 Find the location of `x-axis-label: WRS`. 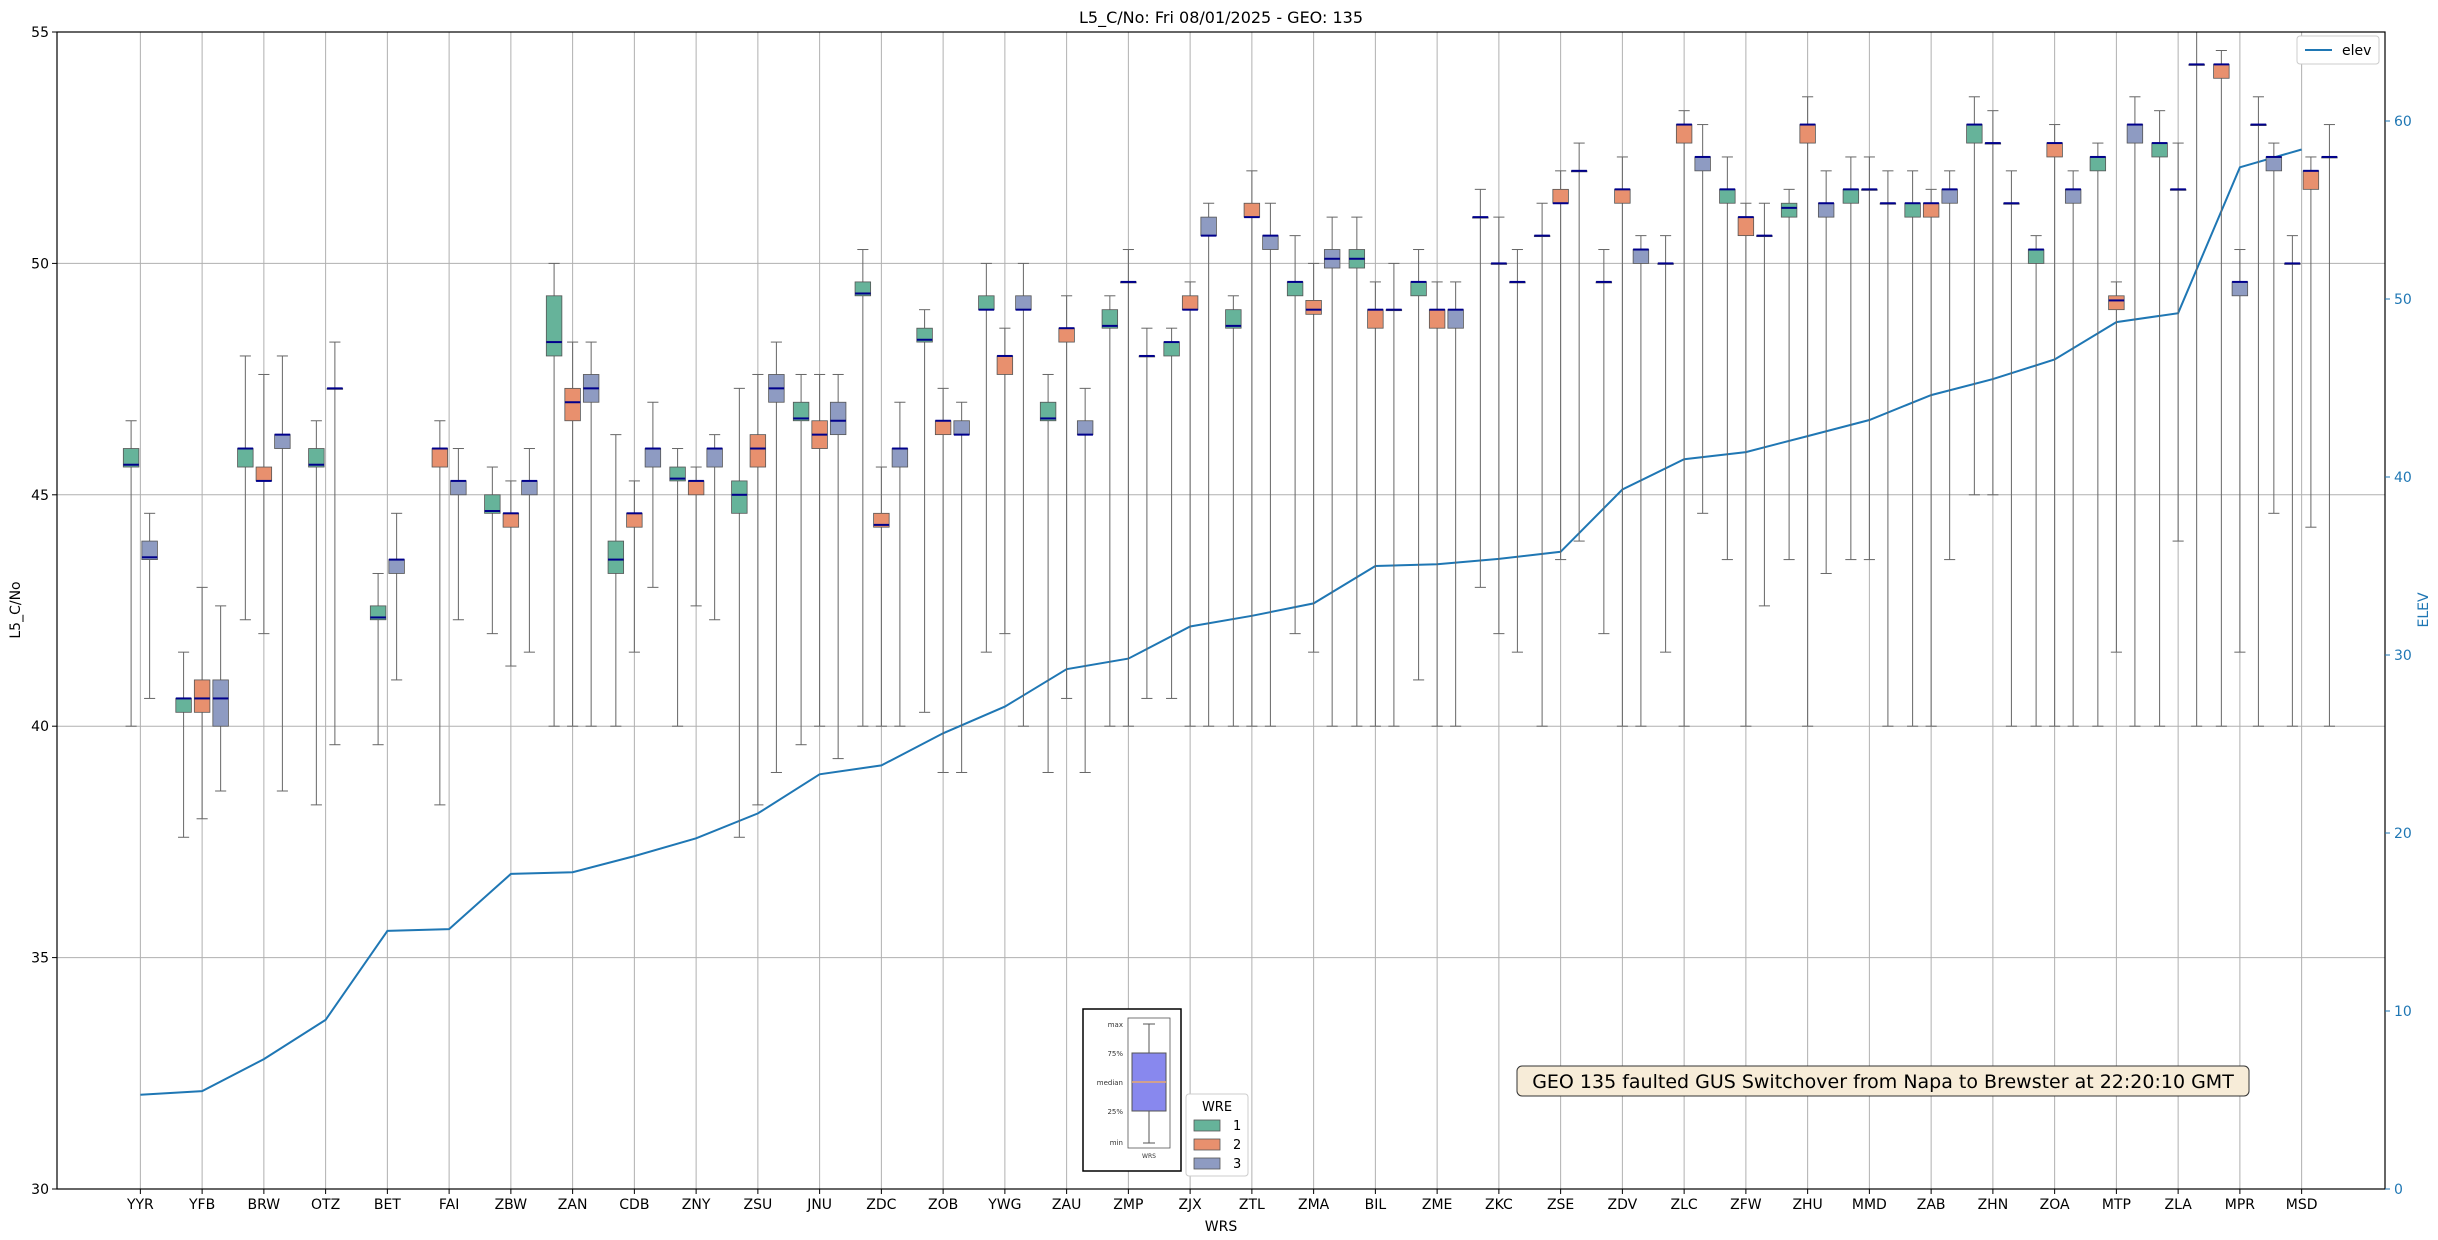

x-axis-label: WRS is located at coordinates (1221, 1227).